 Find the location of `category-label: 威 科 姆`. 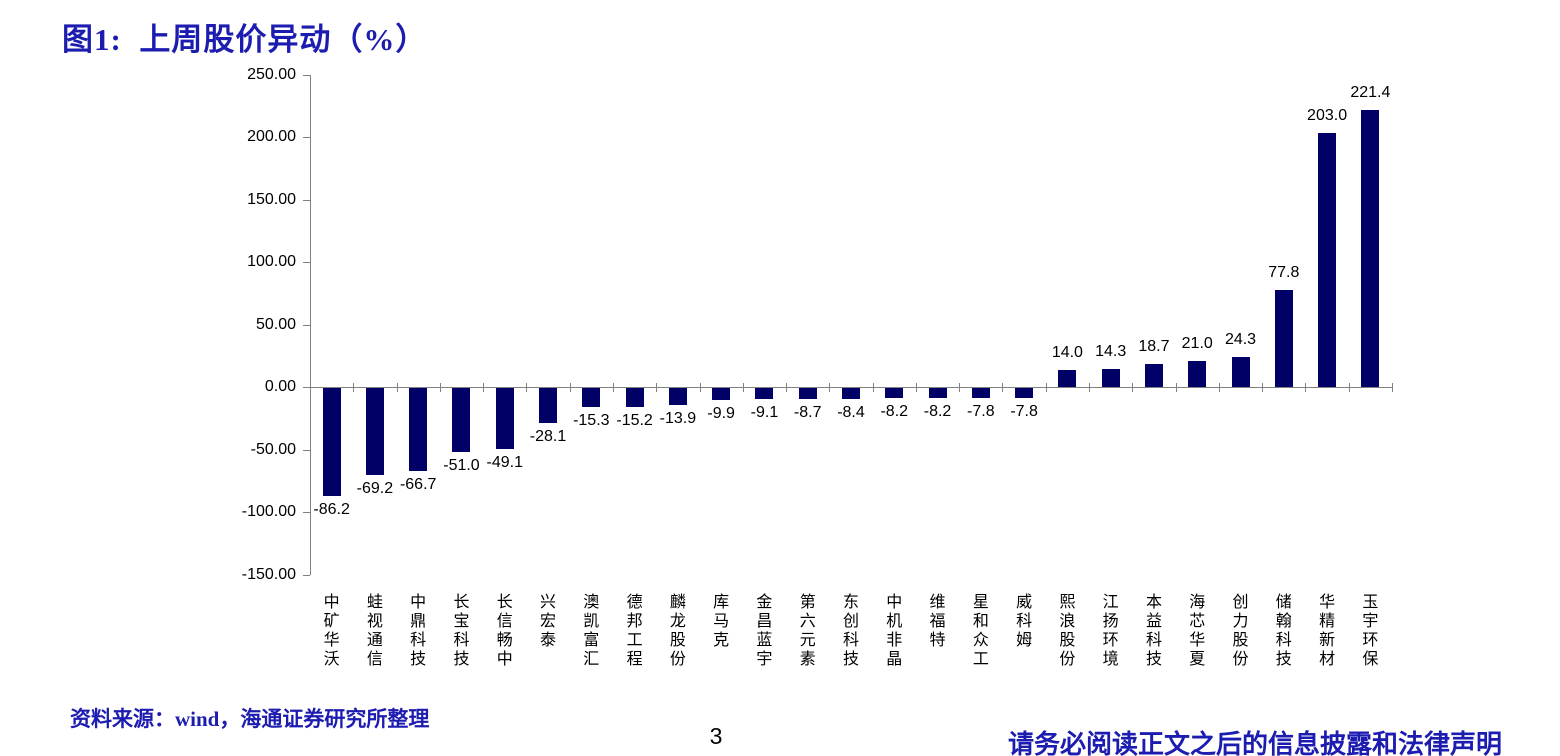

category-label: 威 科 姆 is located at coordinates (1024, 621).